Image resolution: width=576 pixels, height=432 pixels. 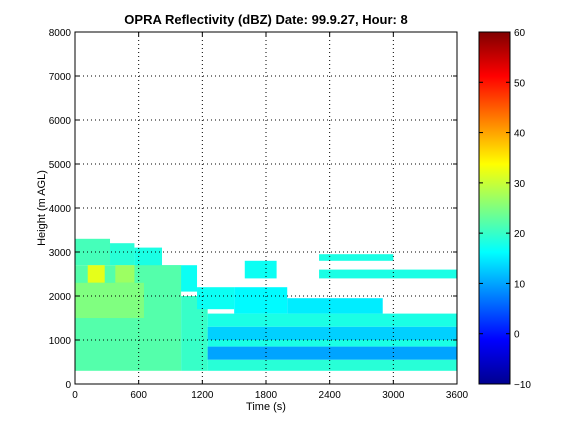 I want to click on x-tick-label: 0, so click(x=75, y=395).